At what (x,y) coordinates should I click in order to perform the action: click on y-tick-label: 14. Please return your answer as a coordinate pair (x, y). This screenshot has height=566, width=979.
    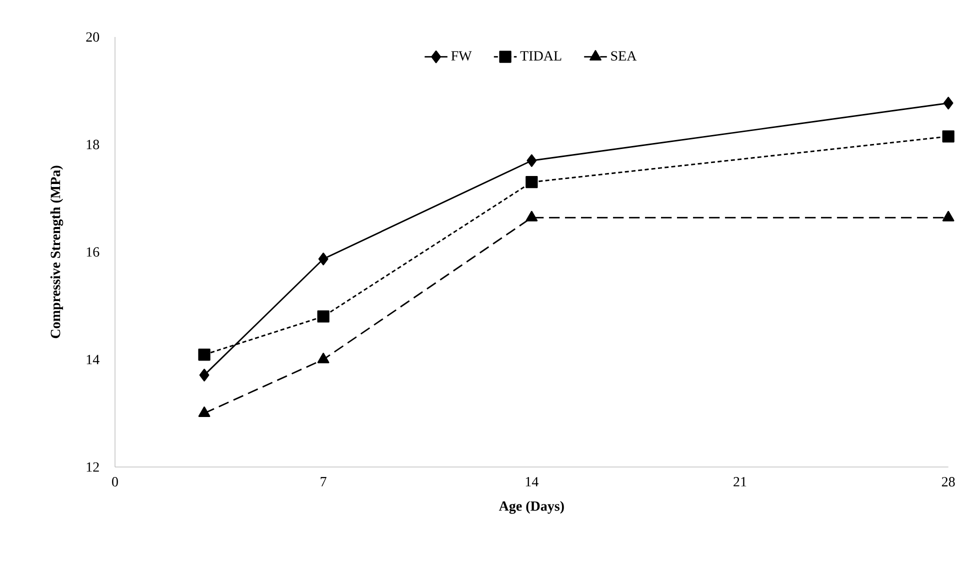
    Looking at the image, I should click on (93, 359).